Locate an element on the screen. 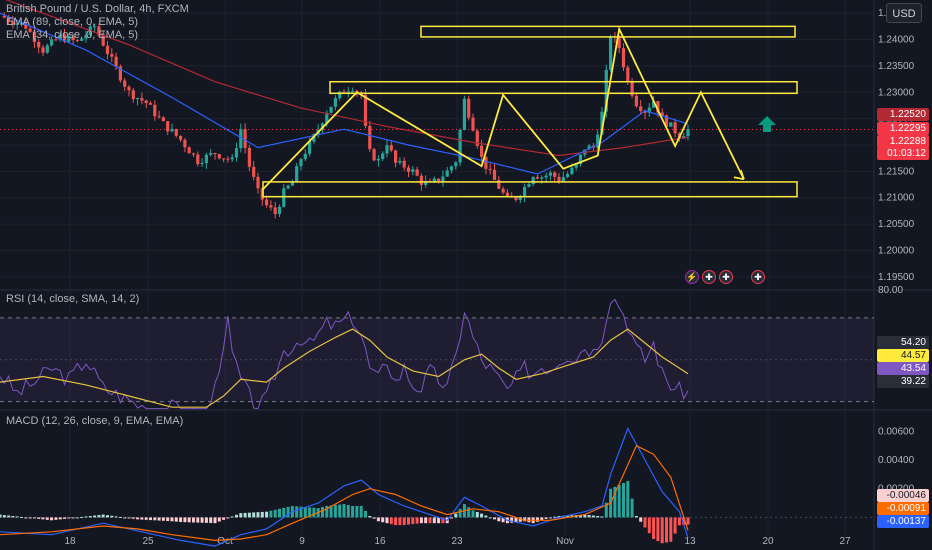 This screenshot has height=550, width=932. x-axis-tick-label: 18 is located at coordinates (70, 541).